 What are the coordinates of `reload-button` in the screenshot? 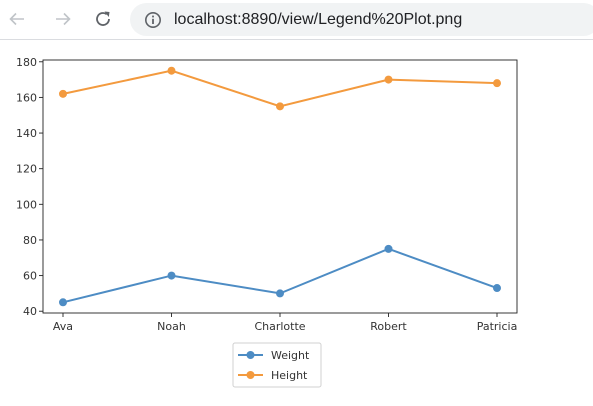 It's located at (103, 19).